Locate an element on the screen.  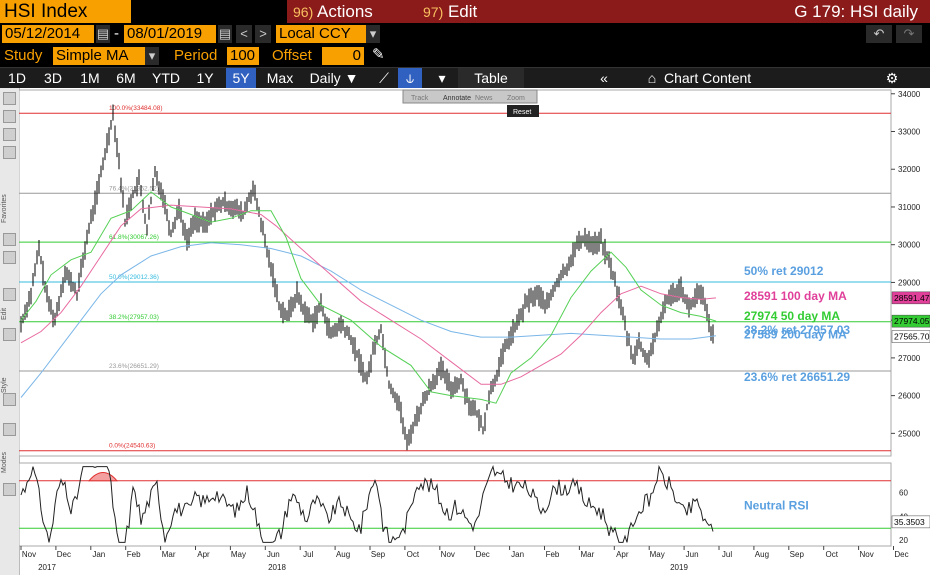
y-tick-label: 27000 is located at coordinates (909, 358).